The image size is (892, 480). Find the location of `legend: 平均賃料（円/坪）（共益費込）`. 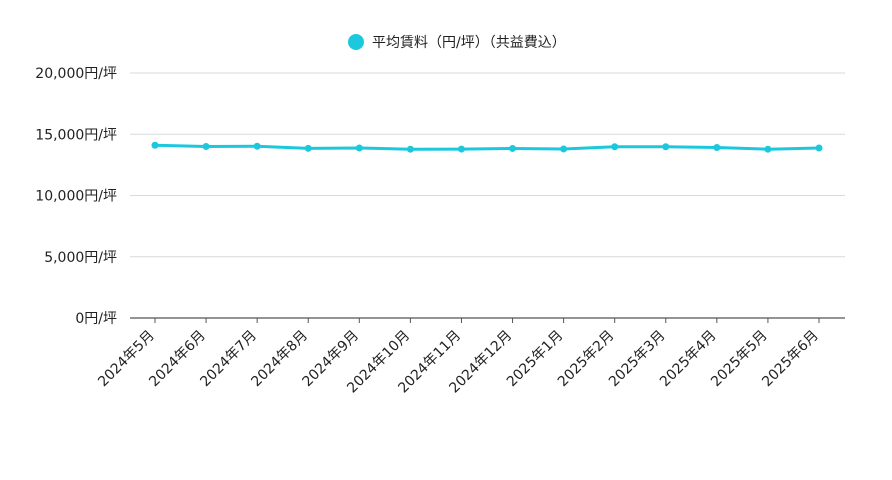

legend: 平均賃料（円/坪）（共益費込） is located at coordinates (457, 42).